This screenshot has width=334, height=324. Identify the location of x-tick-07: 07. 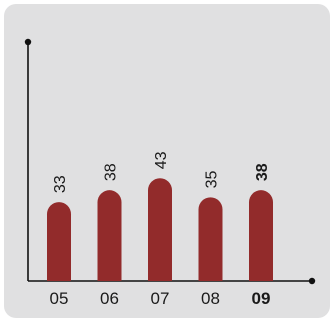
(160, 298).